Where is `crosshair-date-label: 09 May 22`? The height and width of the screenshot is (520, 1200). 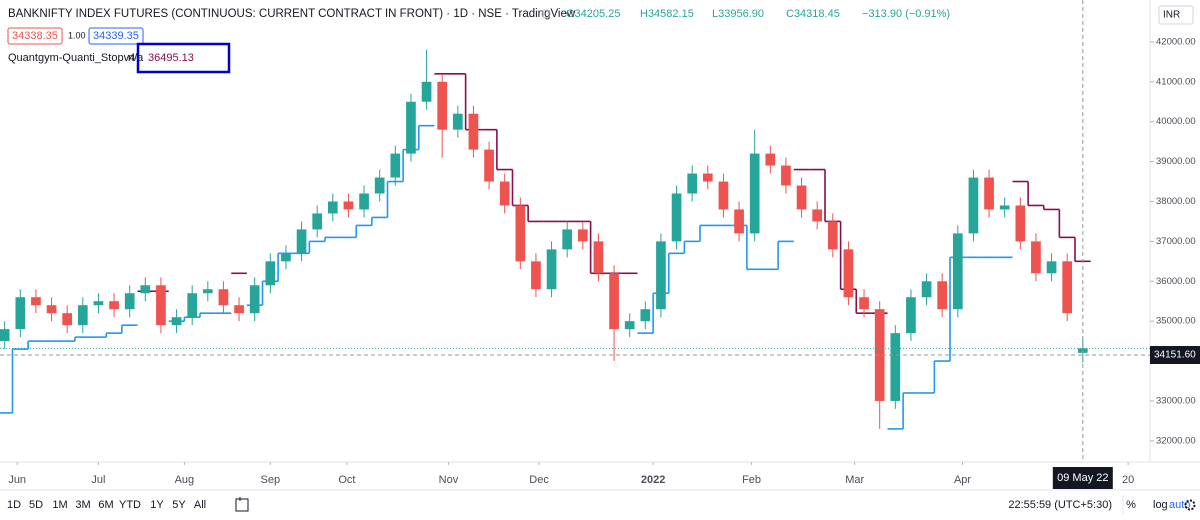
crosshair-date-label: 09 May 22 is located at coordinates (1082, 478).